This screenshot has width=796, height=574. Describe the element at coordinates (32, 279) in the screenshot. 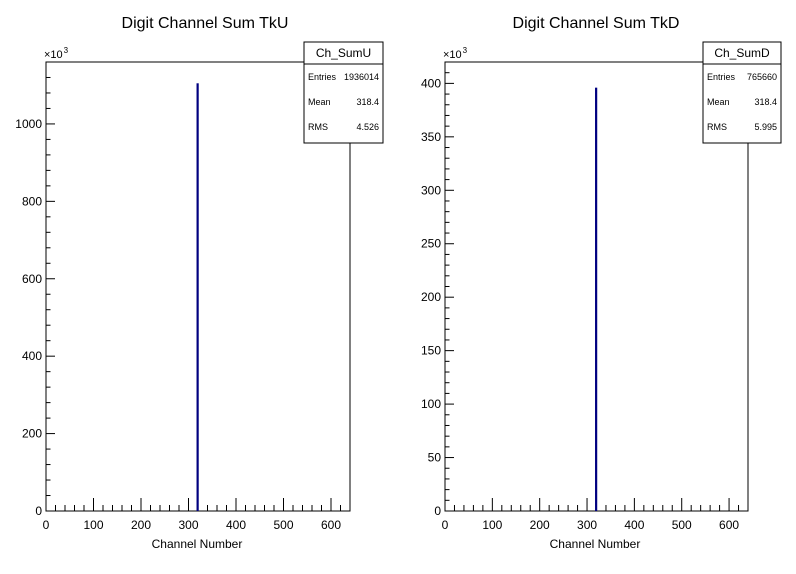

I see `y-tick-label: 600` at that location.